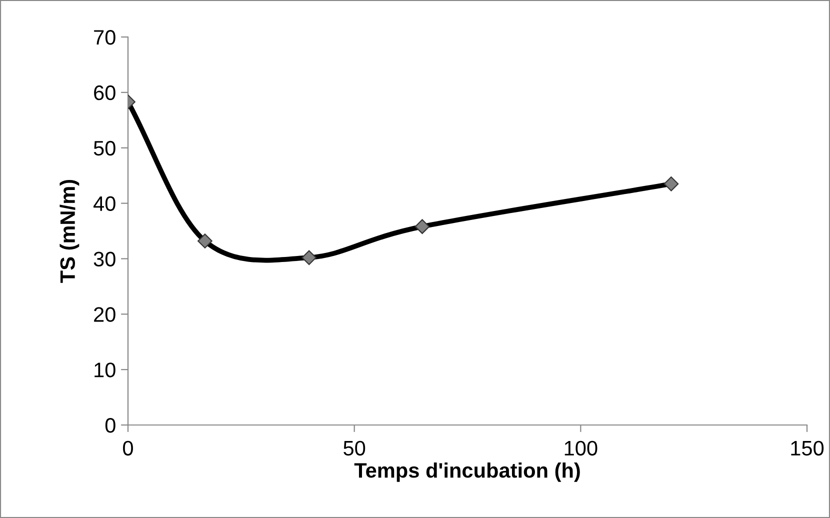  Describe the element at coordinates (355, 448) in the screenshot. I see `x-tick-label: 50` at that location.